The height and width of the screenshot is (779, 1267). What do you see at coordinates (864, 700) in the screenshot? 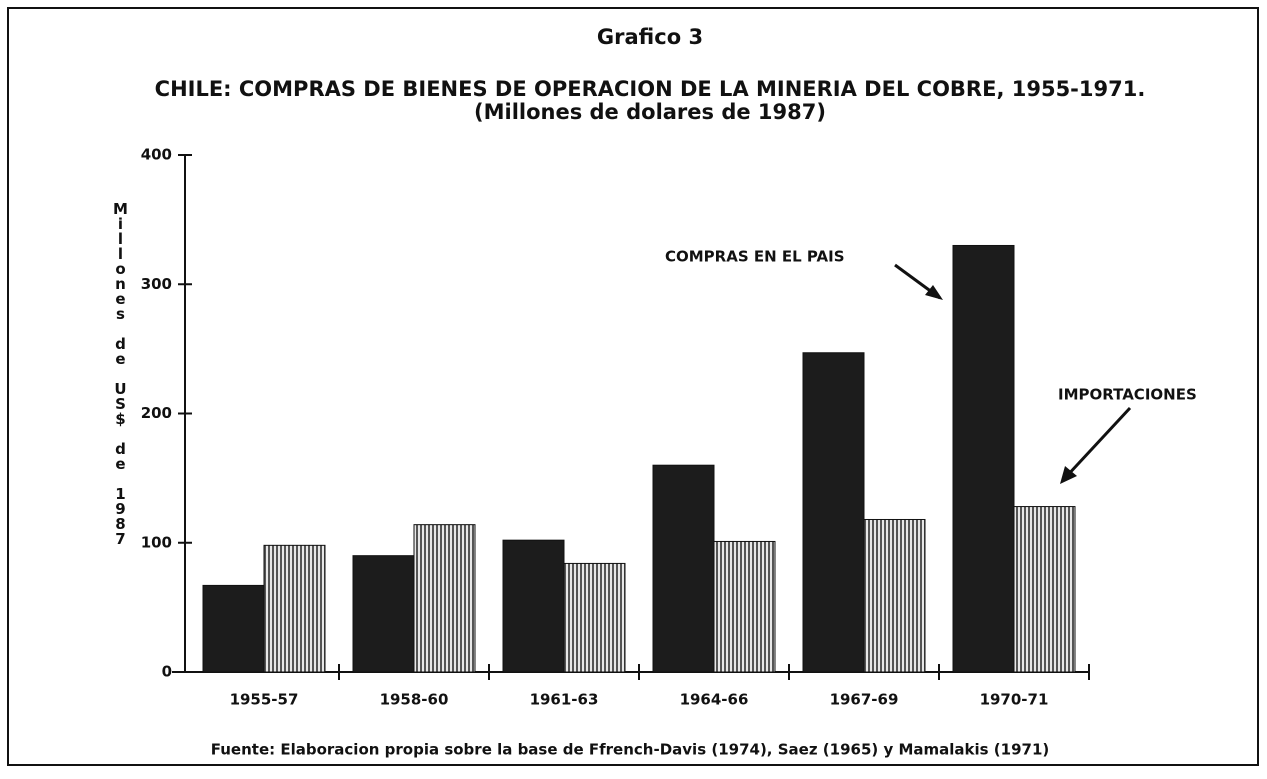
I see `x-tick-label: 1967-69` at bounding box center [864, 700].